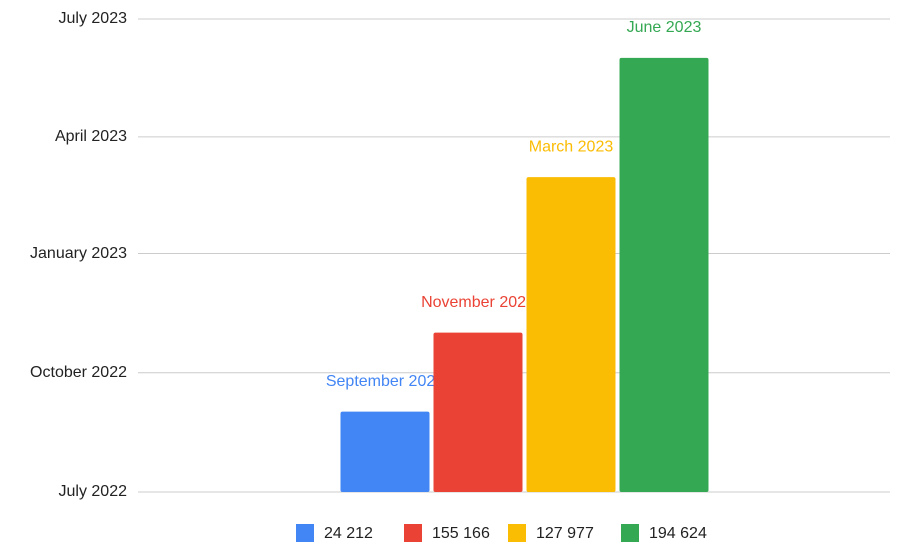 The image size is (899, 544). I want to click on y-tick-label: July 2023, so click(93, 18).